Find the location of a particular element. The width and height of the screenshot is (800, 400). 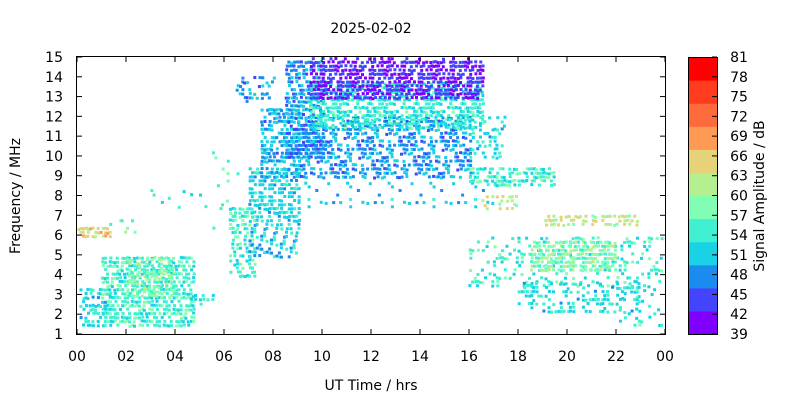

colorbar-segment is located at coordinates (702, 92).